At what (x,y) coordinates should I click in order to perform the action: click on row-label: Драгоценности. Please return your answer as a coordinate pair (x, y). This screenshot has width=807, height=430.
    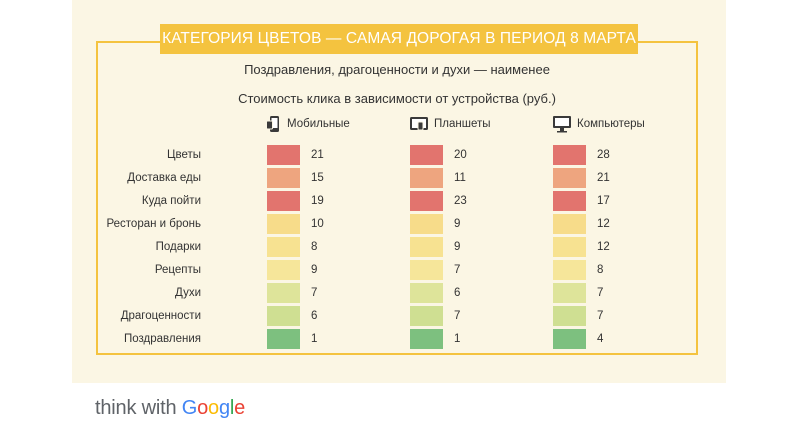
    Looking at the image, I should click on (160, 316).